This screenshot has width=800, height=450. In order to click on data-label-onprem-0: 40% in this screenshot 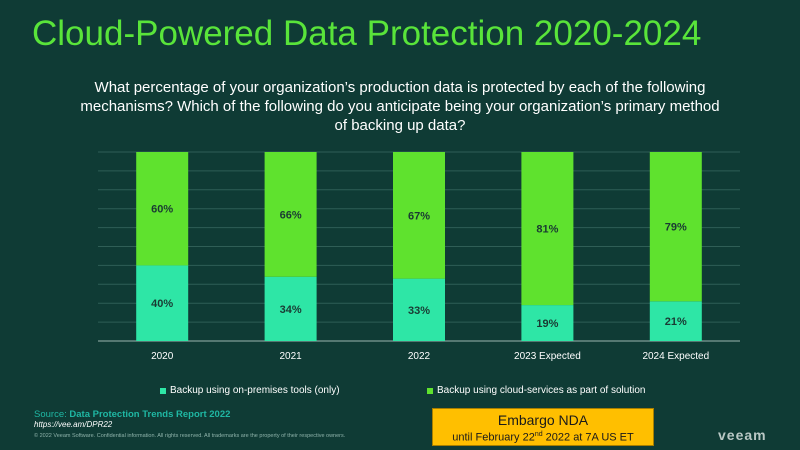, I will do `click(162, 304)`.